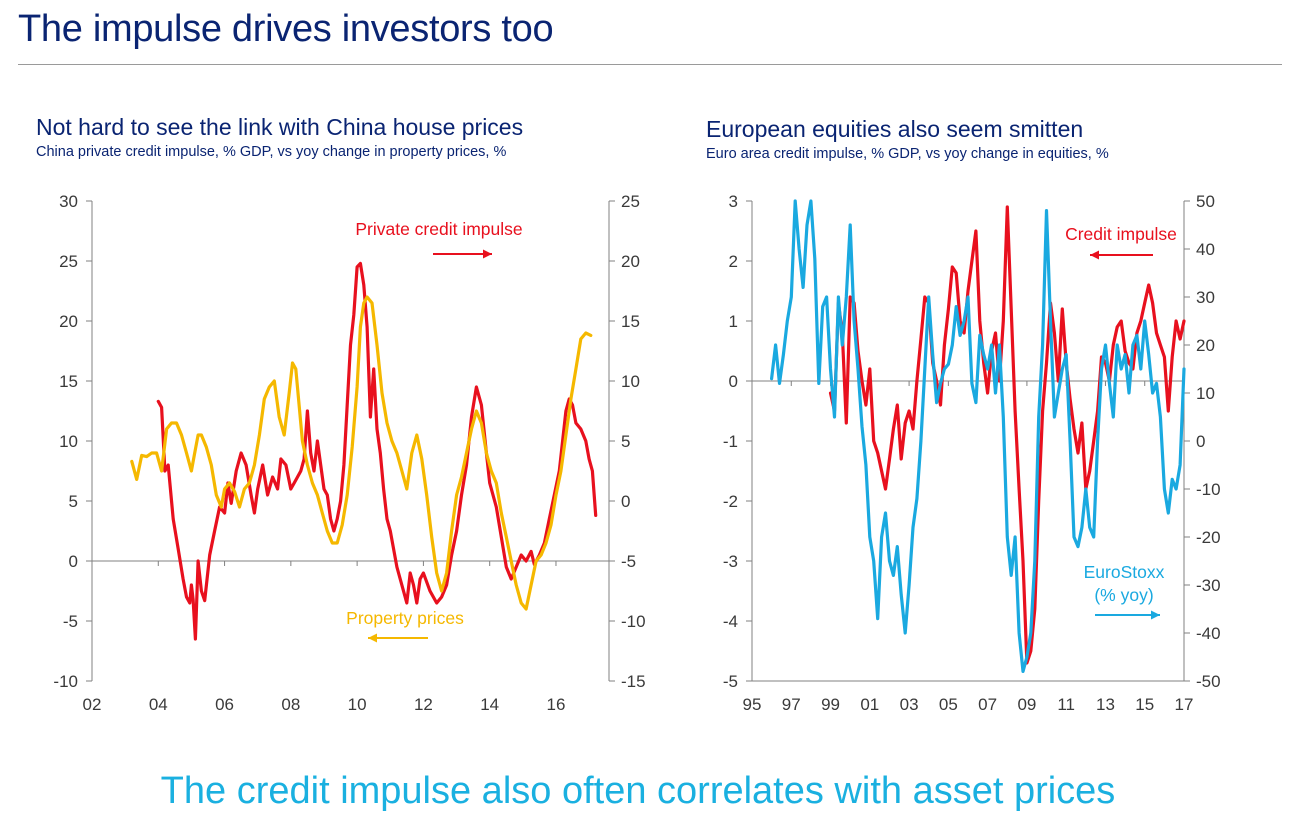 This screenshot has height=833, width=1296. I want to click on x-tick-label: 07, so click(987, 704).